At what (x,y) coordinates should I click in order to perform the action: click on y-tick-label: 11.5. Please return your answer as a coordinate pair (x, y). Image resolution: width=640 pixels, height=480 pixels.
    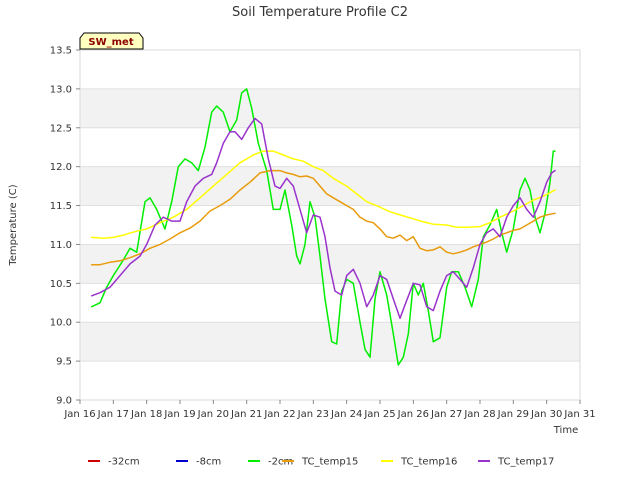
    Looking at the image, I should click on (61, 206).